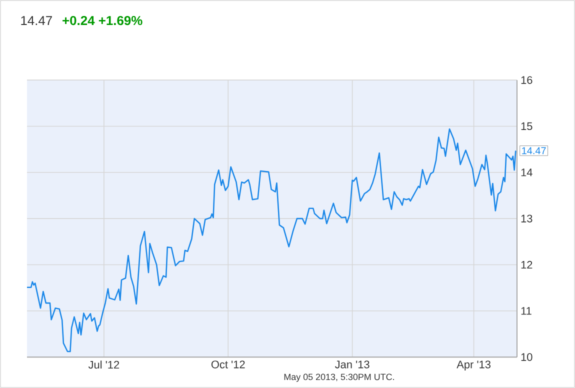  Describe the element at coordinates (526, 357) in the screenshot. I see `y-tick-label: 10` at that location.